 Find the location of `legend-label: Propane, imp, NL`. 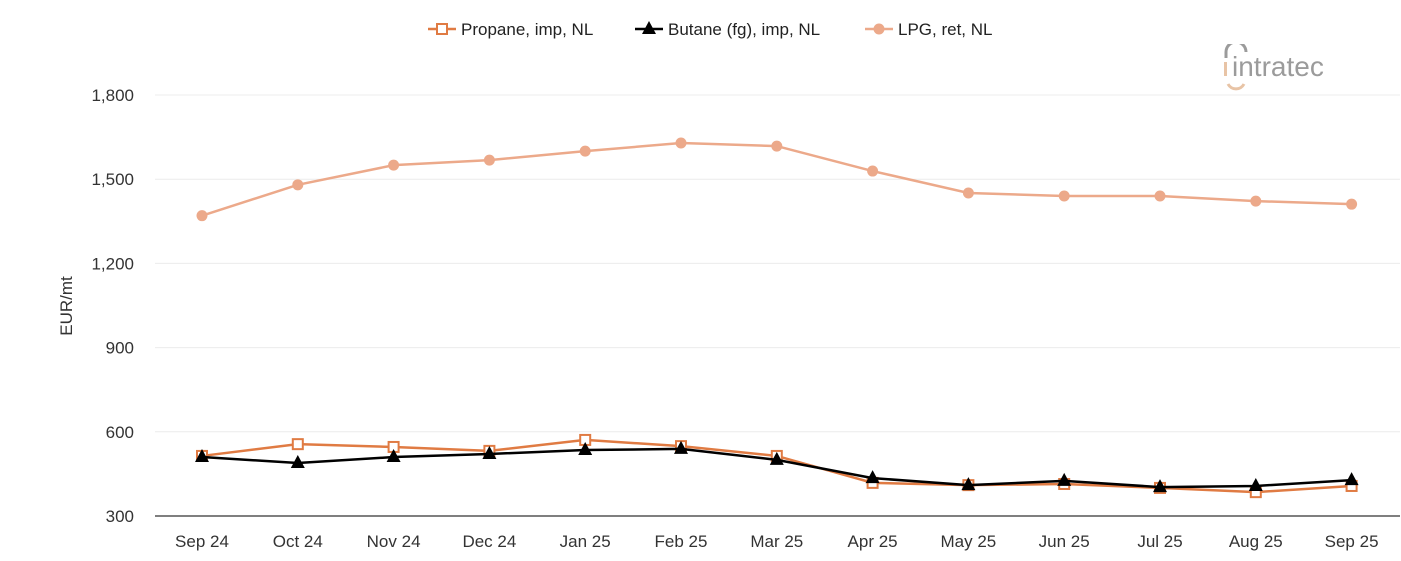

legend-label: Propane, imp, NL is located at coordinates (527, 29).